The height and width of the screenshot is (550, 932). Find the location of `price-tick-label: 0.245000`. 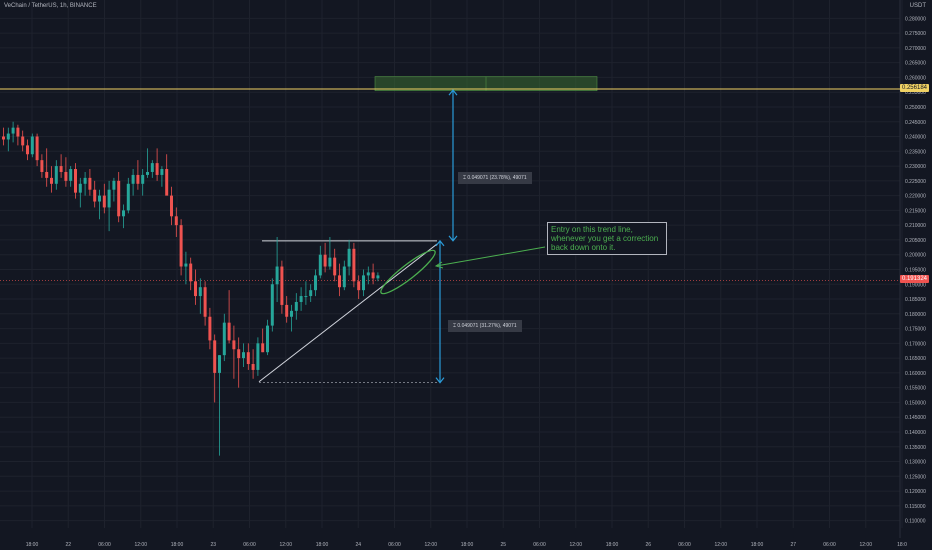

price-tick-label: 0.245000 is located at coordinates (915, 123).